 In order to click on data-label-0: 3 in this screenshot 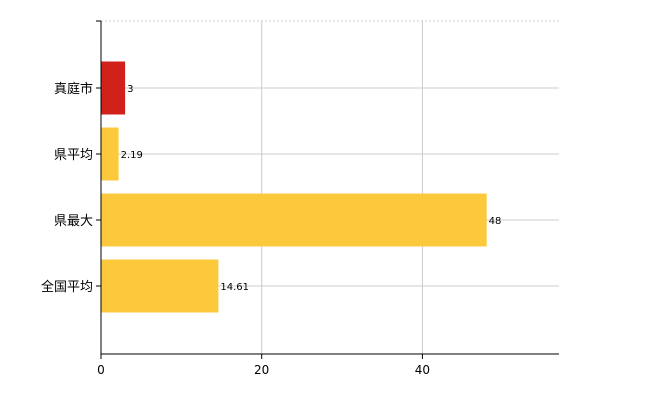, I will do `click(130, 89)`.